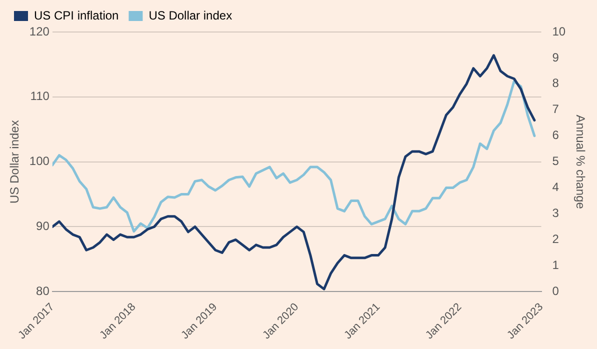 The height and width of the screenshot is (349, 597). Describe the element at coordinates (40, 96) in the screenshot. I see `y-tick-label: 110` at that location.